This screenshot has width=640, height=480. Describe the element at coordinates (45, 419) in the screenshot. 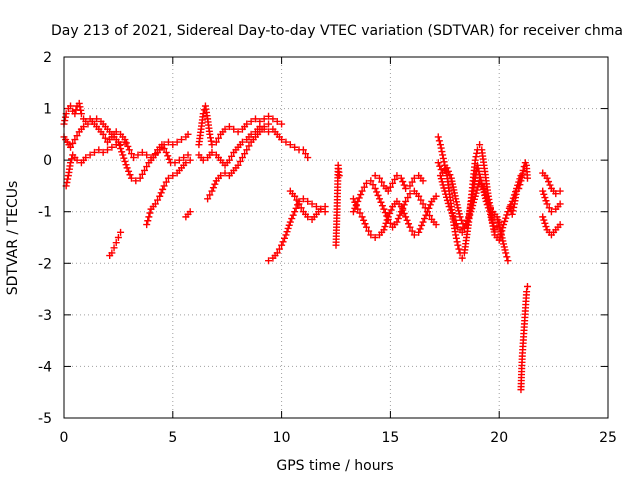

I see `y-tick-label: -5` at that location.